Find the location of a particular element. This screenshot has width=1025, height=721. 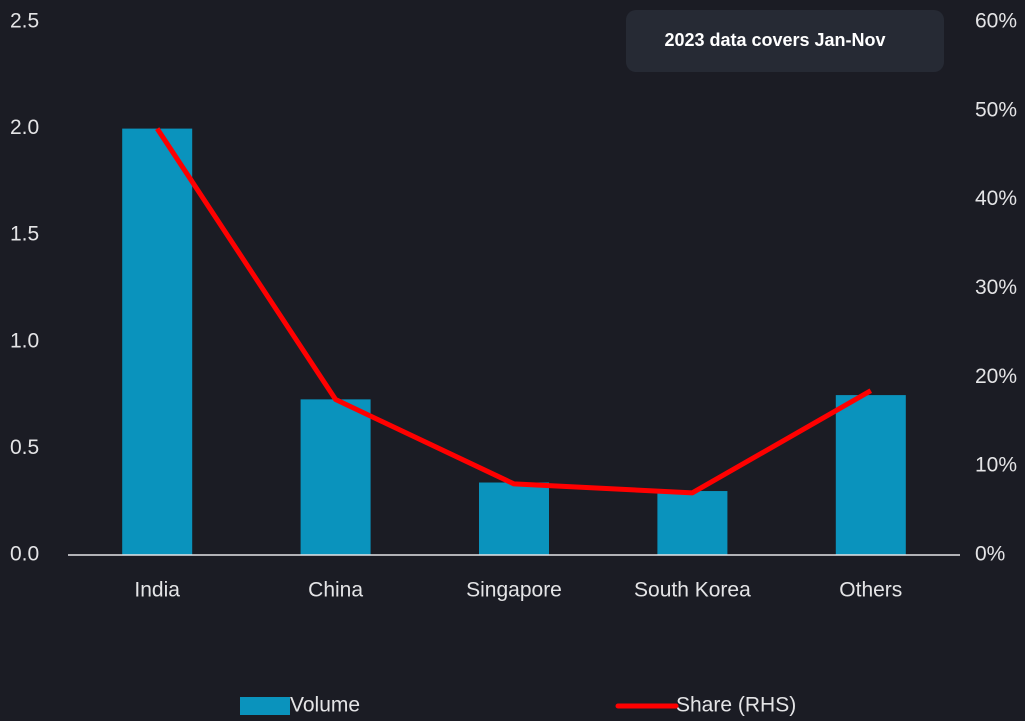

x-tick-label: South Korea is located at coordinates (692, 590).